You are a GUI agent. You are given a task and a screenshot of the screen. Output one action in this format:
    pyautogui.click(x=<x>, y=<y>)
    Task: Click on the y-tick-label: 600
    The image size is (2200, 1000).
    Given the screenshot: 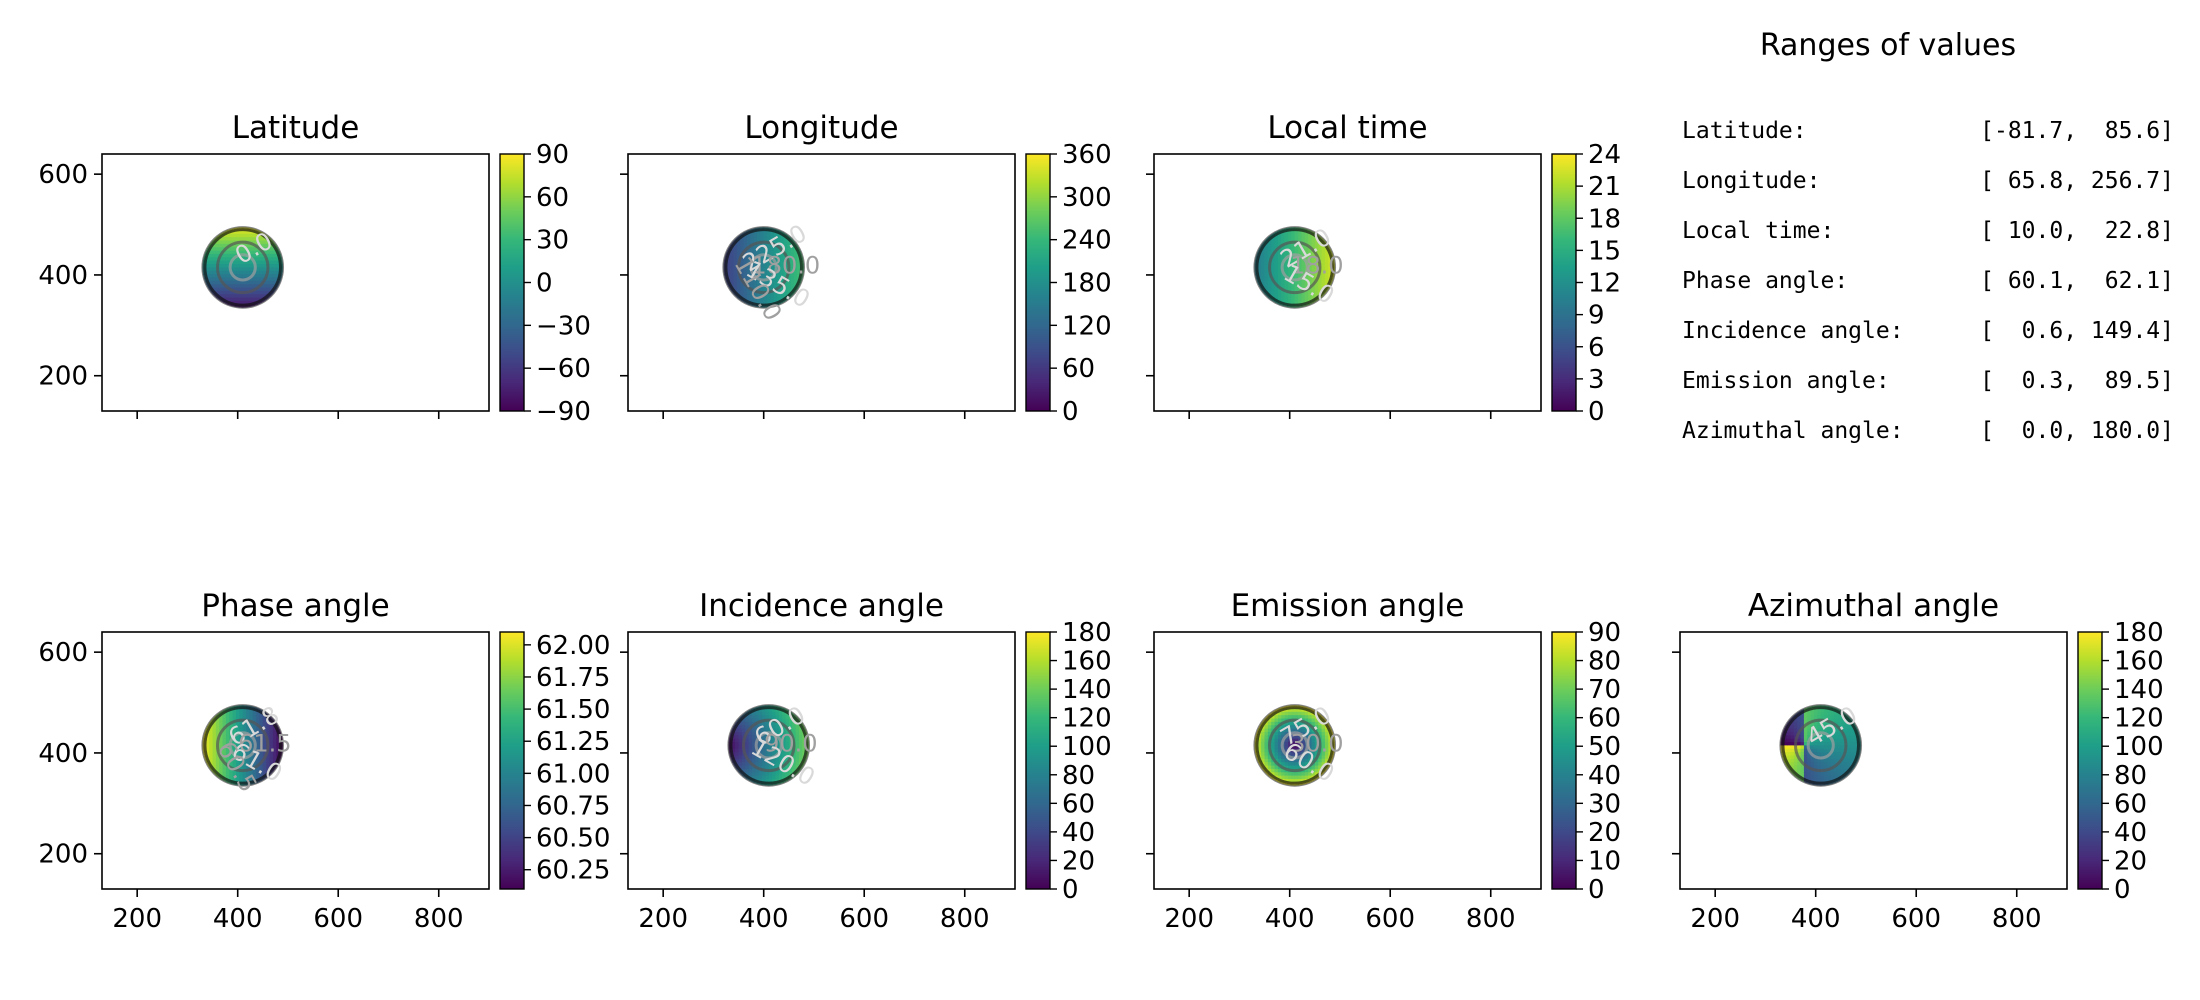 What is the action you would take?
    pyautogui.click(x=63, y=653)
    